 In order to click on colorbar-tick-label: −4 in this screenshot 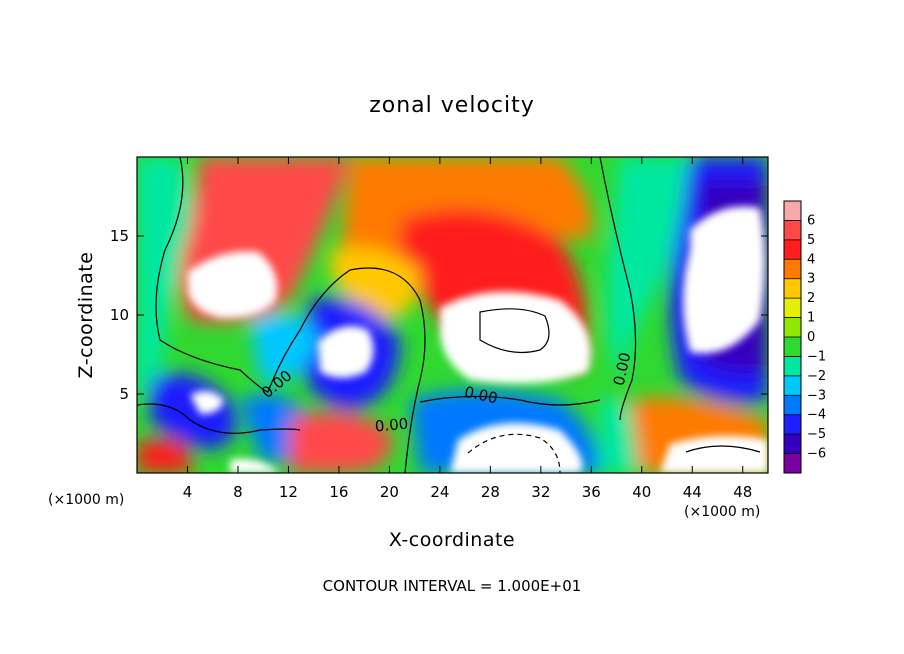, I will do `click(816, 415)`.